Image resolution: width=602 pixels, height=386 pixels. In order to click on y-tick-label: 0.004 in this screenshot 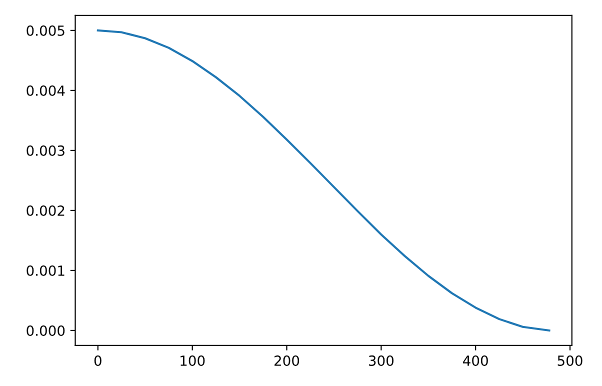, I will do `click(45, 90)`.